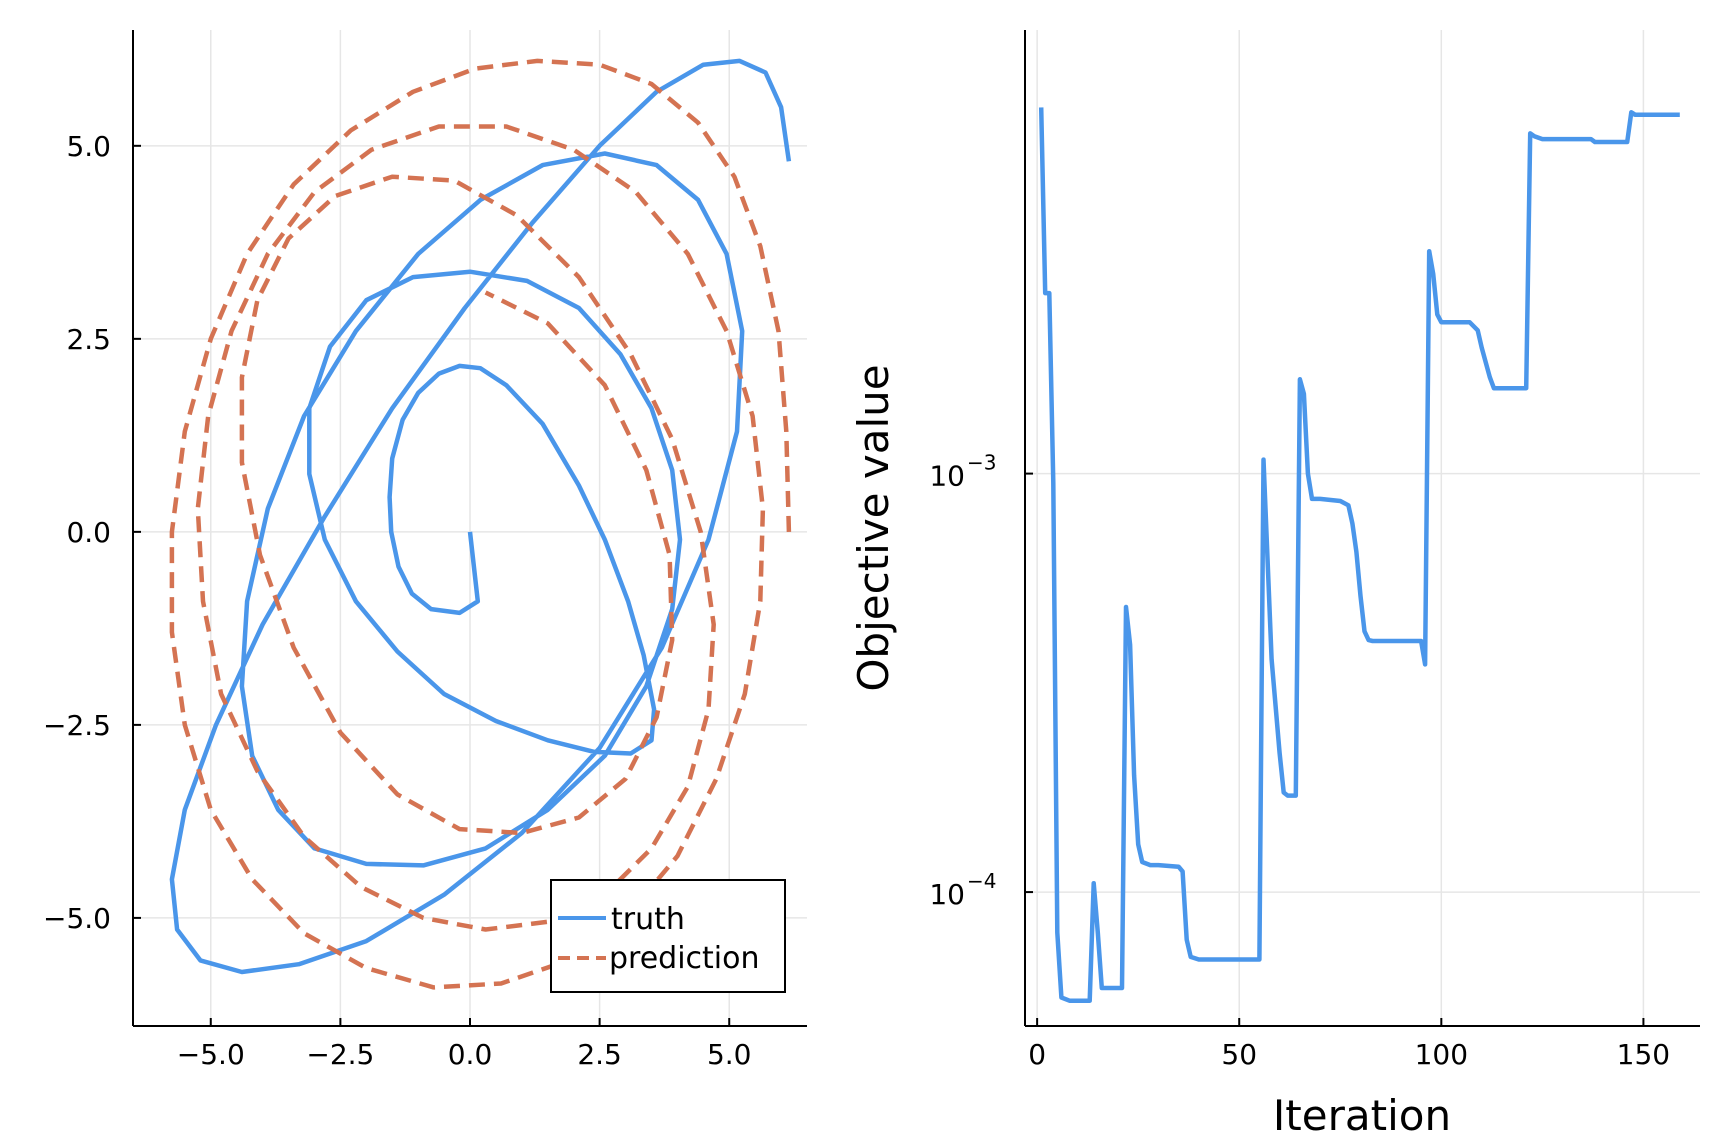 This screenshot has width=1714, height=1144. Describe the element at coordinates (1441, 1054) in the screenshot. I see `right-x-tick-label: 100` at that location.